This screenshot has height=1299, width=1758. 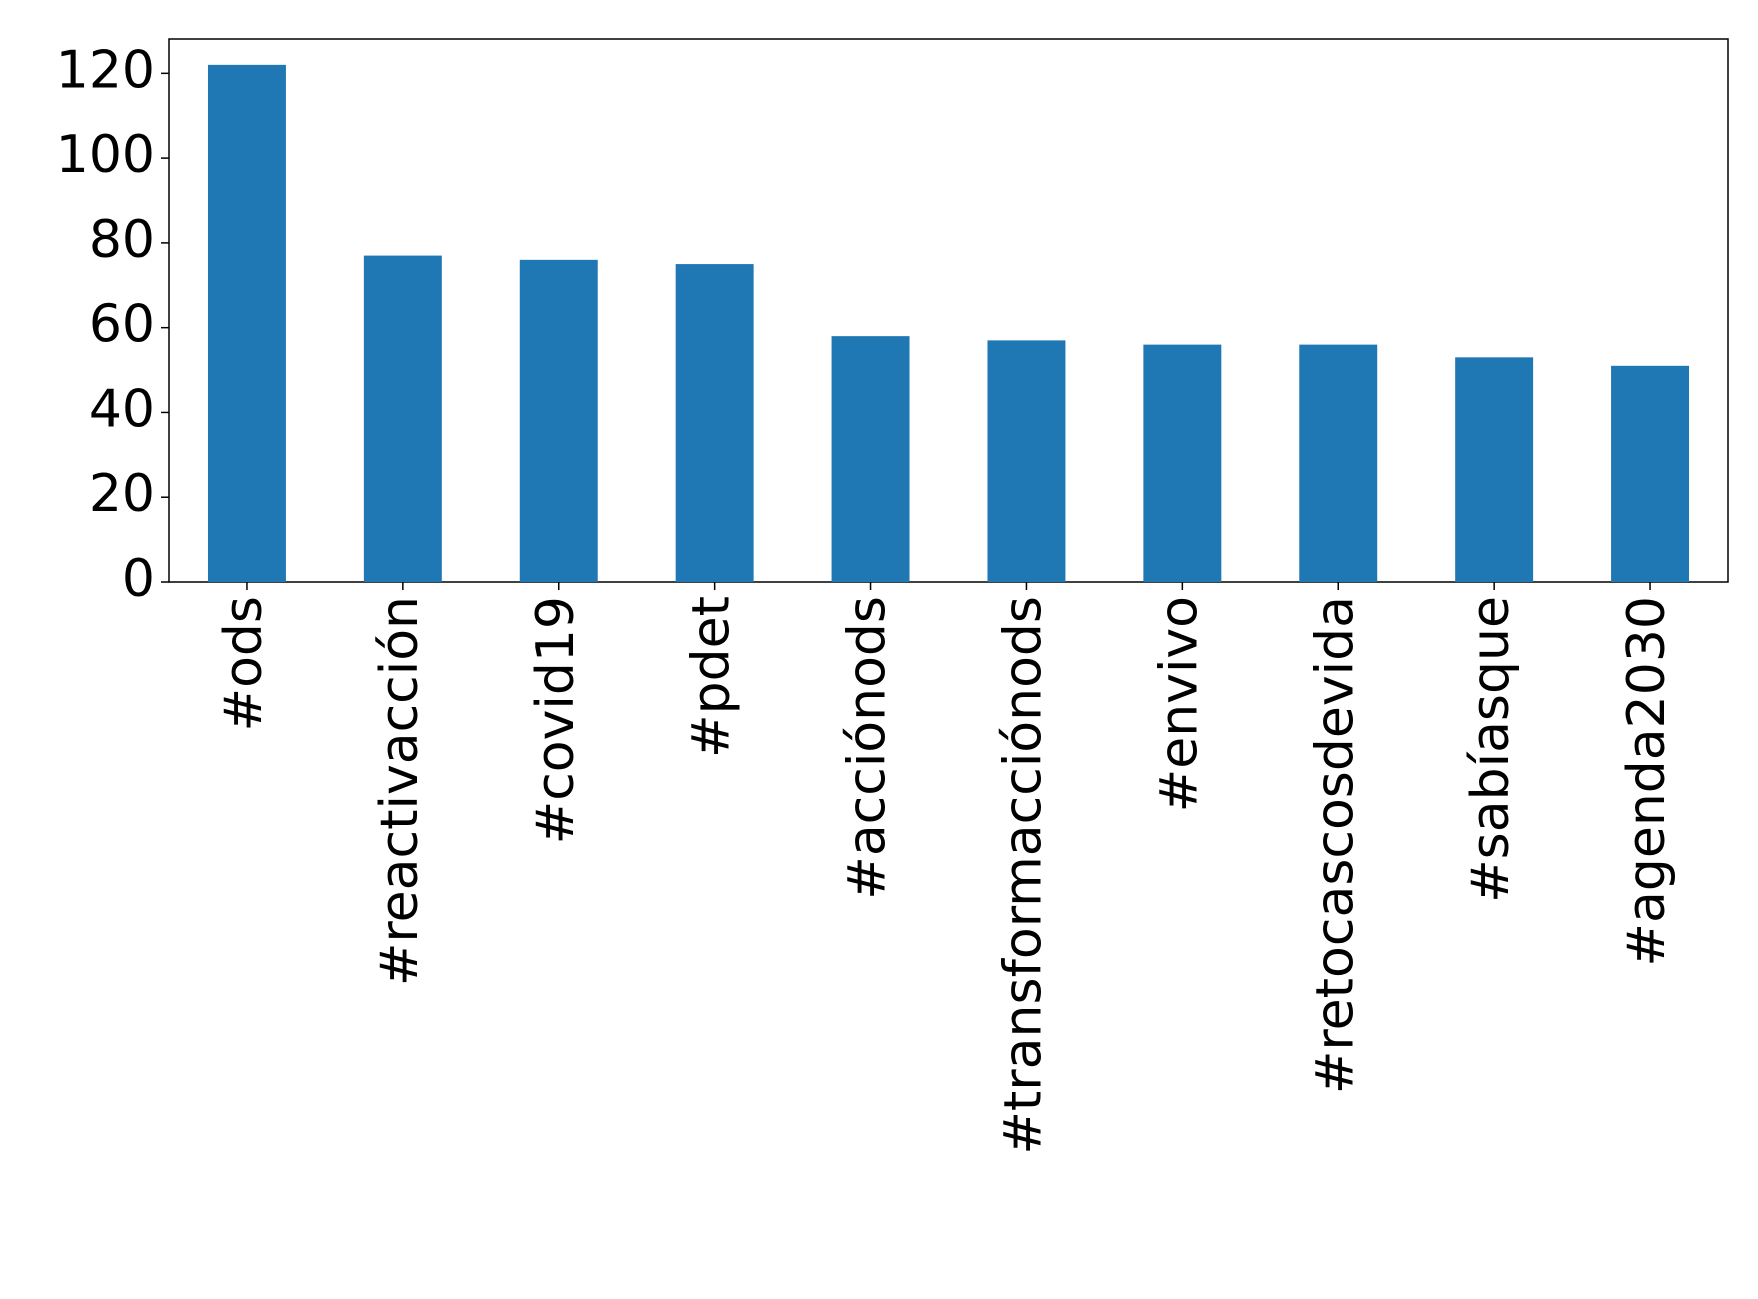 What do you see at coordinates (105, 70) in the screenshot?
I see `y-tick-label: 120` at bounding box center [105, 70].